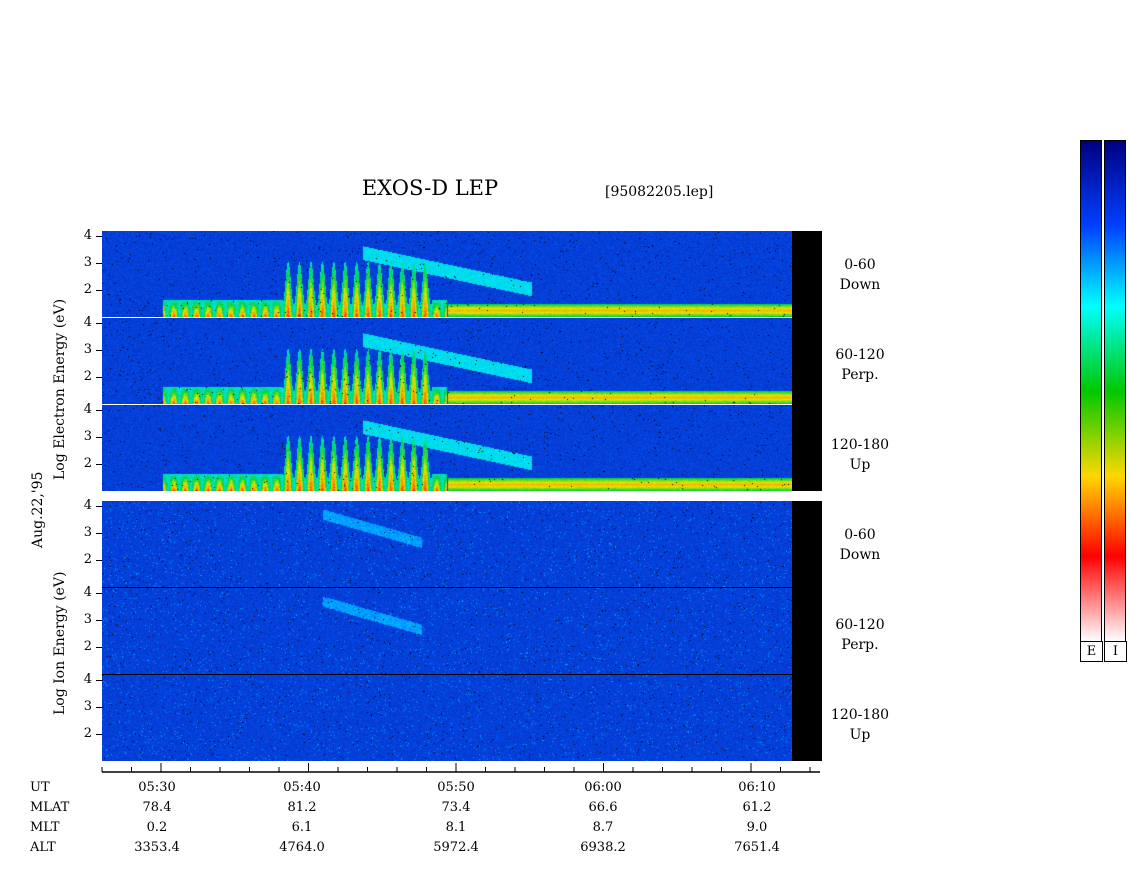 The width and height of the screenshot is (1130, 875). Describe the element at coordinates (430, 188) in the screenshot. I see `chart-title: EXOS-D LEP` at that location.